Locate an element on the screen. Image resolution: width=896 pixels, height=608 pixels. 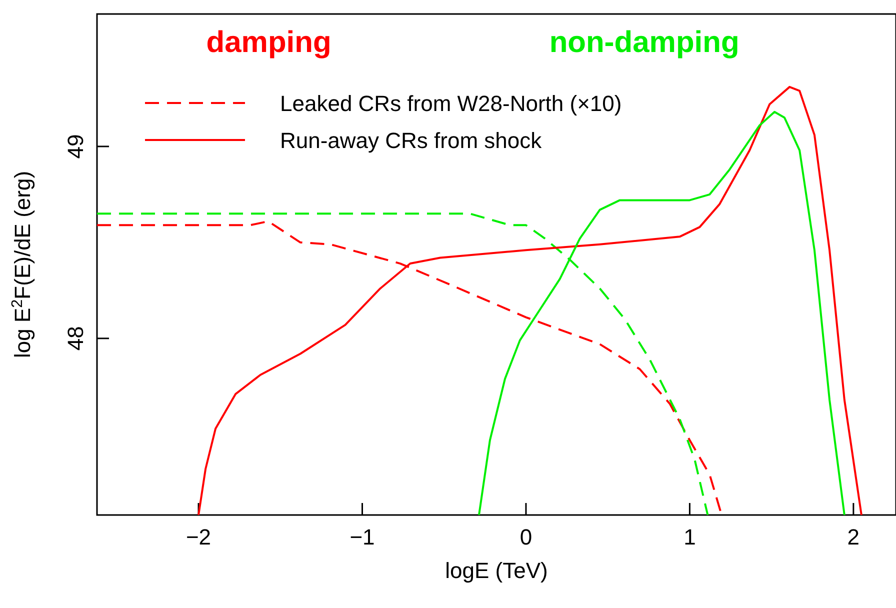
annotation: damping is located at coordinates (269, 42).